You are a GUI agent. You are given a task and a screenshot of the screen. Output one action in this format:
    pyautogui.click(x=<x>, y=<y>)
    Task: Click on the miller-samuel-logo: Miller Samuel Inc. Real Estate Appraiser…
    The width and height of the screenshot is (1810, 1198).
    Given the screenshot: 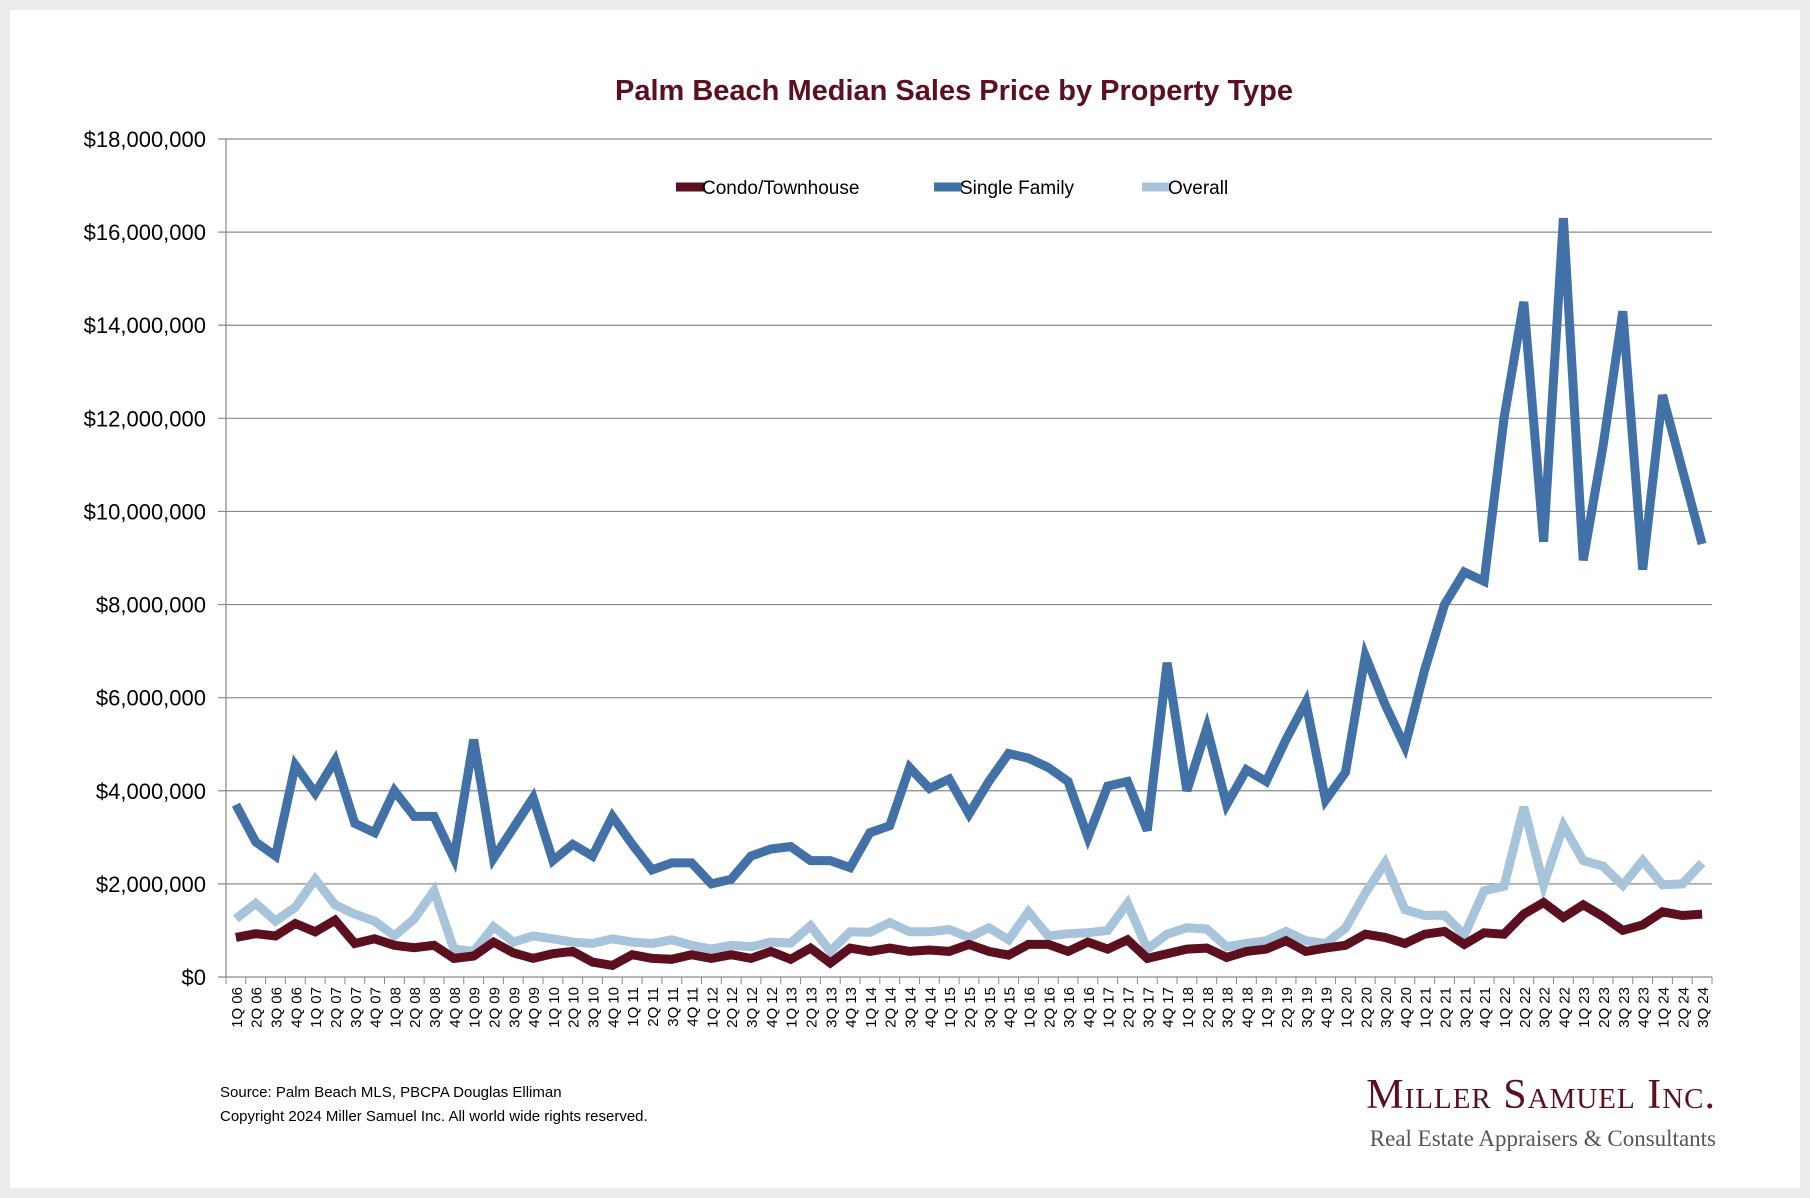 What is the action you would take?
    pyautogui.click(x=1541, y=1111)
    